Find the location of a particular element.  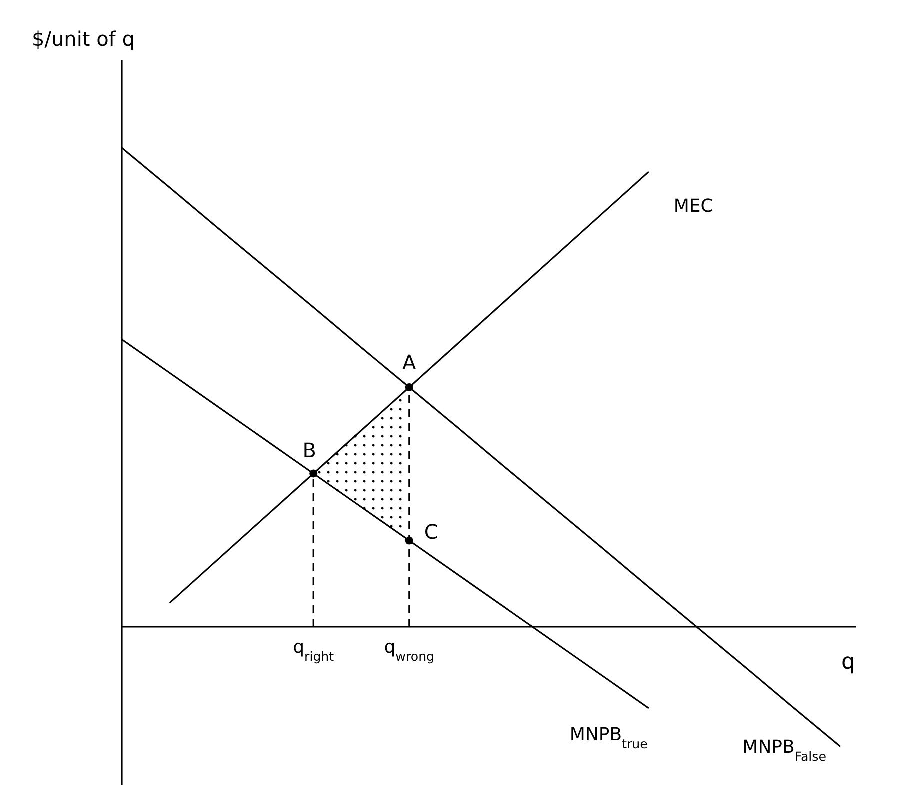

annotation: C is located at coordinates (431, 532).